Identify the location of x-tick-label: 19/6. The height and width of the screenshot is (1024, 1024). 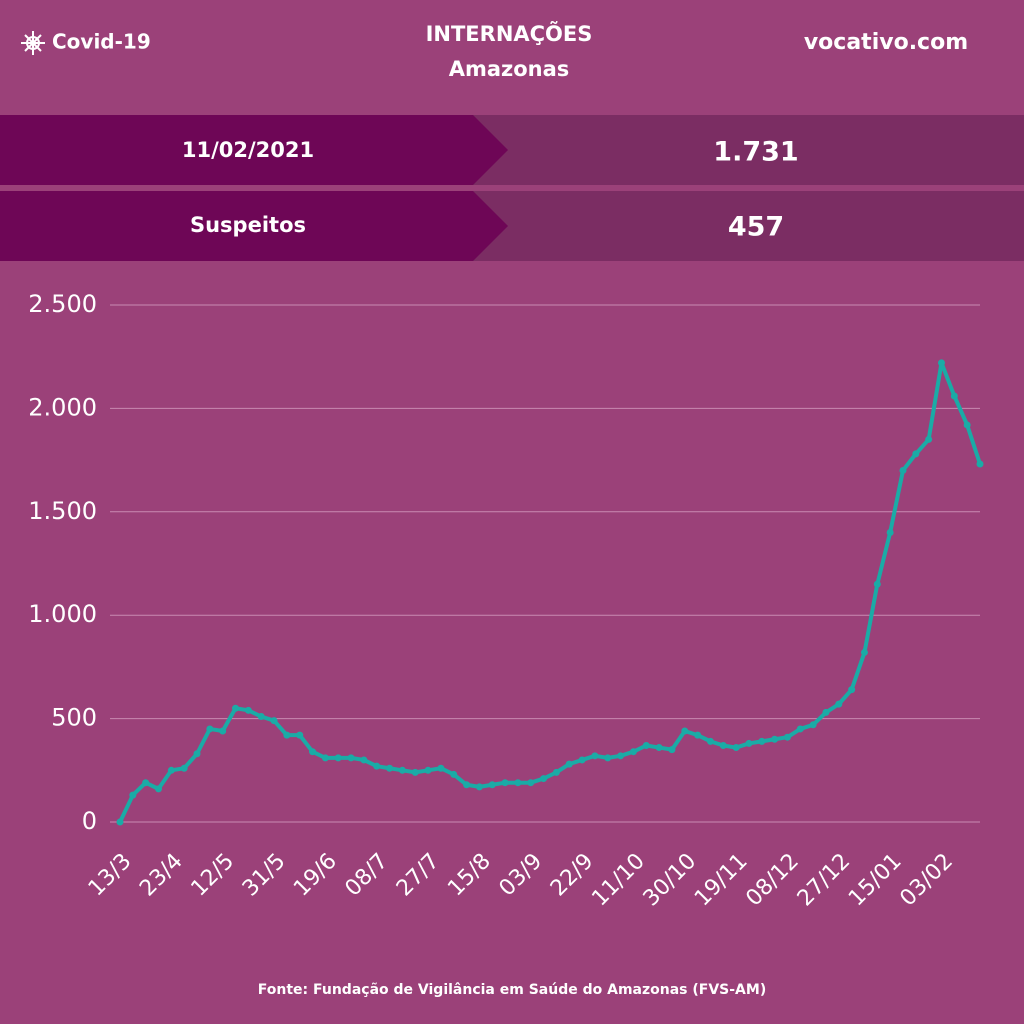
(315, 875).